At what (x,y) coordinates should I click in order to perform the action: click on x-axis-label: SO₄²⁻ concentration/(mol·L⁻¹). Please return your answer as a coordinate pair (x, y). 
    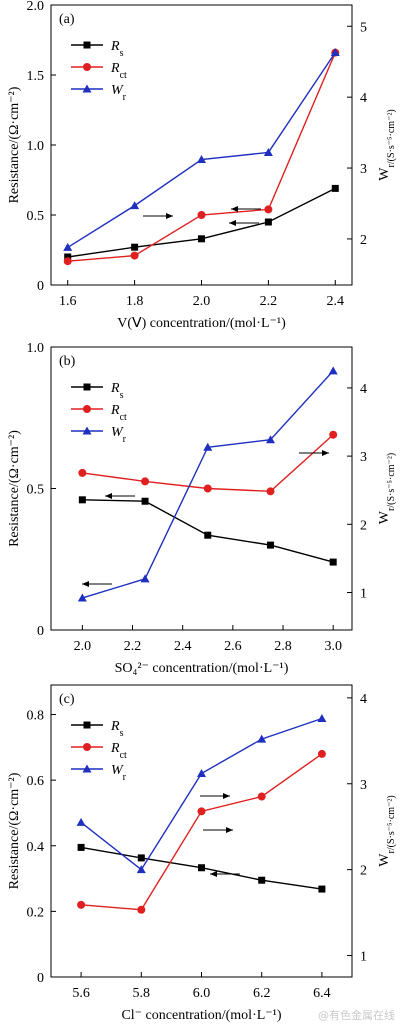
    Looking at the image, I should click on (202, 668).